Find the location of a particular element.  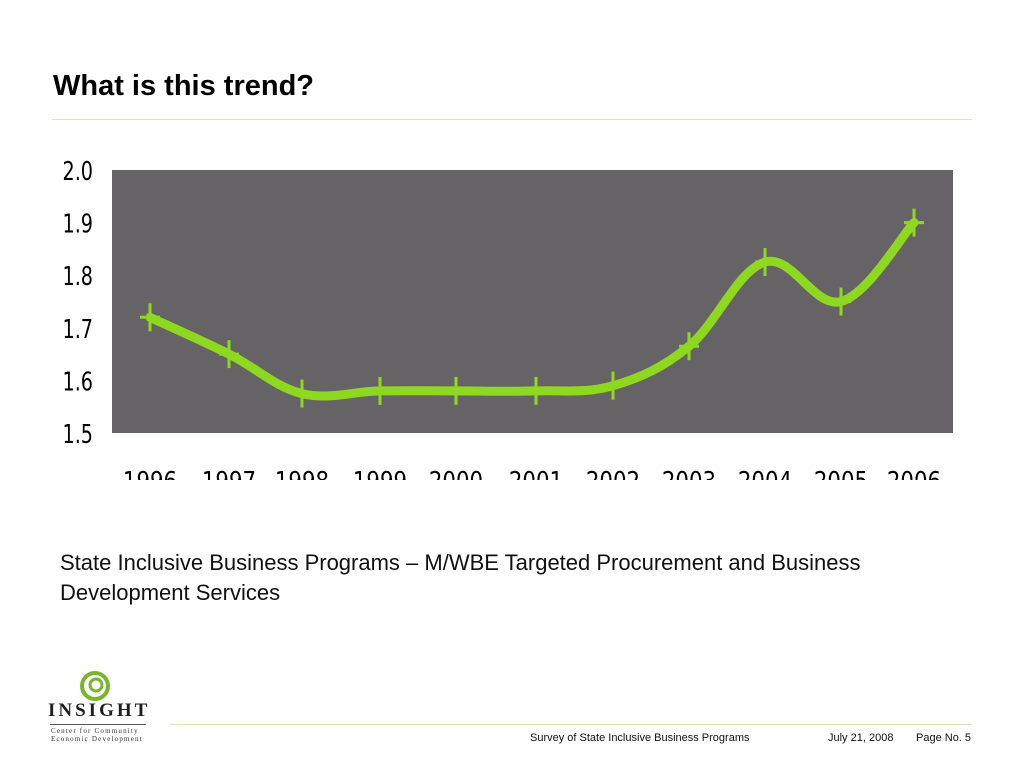

y-tick-label: 1.5 is located at coordinates (78, 434).